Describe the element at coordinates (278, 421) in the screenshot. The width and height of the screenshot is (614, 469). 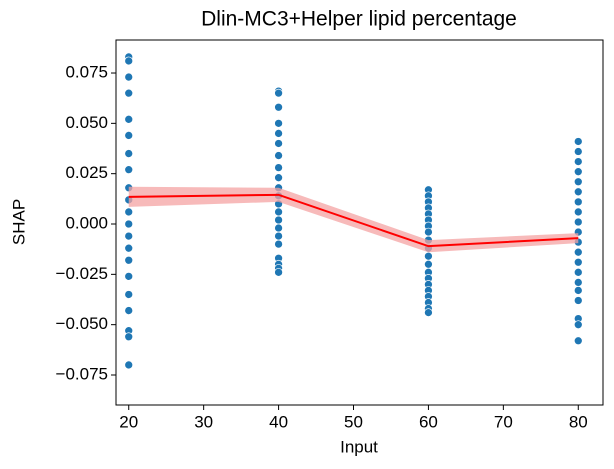
I see `x-tick-label: 40` at that location.